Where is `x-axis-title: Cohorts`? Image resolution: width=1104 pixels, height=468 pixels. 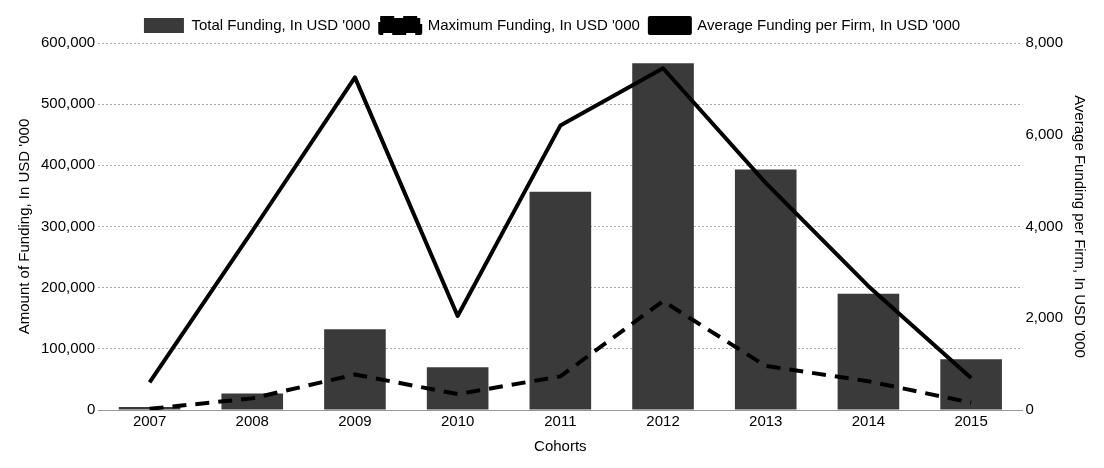
x-axis-title: Cohorts is located at coordinates (560, 446).